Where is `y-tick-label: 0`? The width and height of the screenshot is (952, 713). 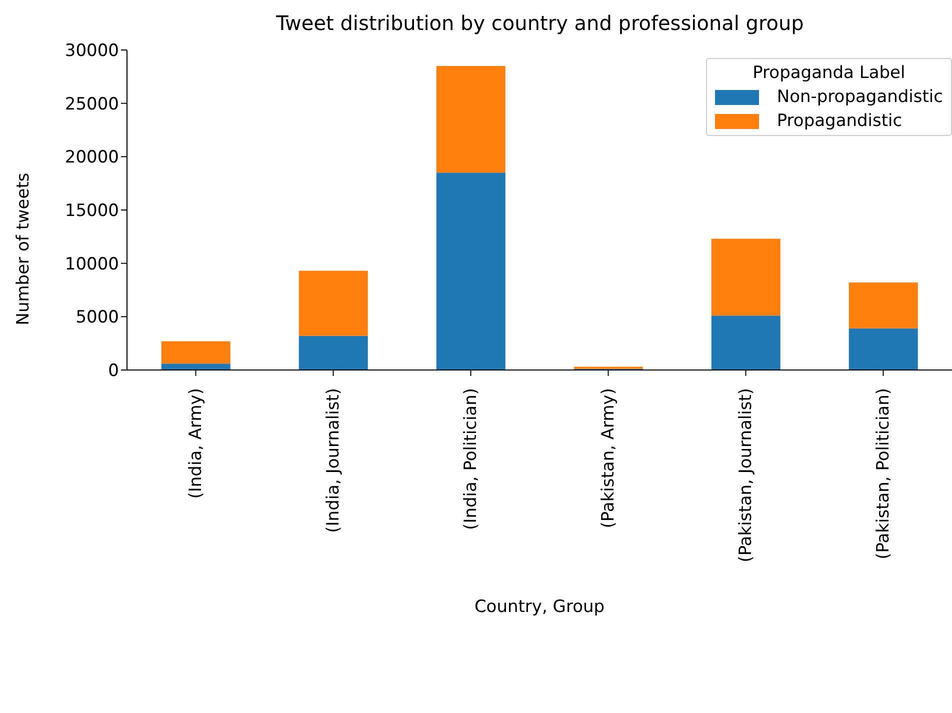
y-tick-label: 0 is located at coordinates (113, 371).